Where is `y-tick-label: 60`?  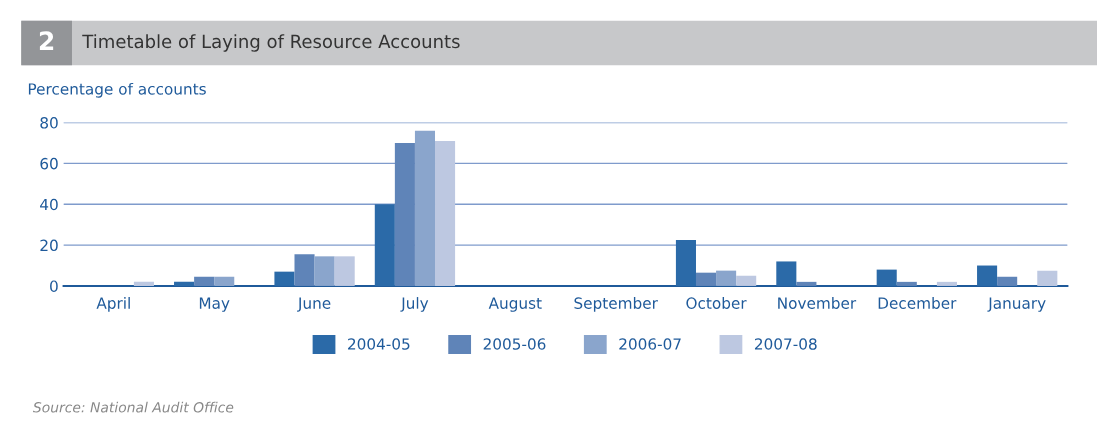
y-tick-label: 60 is located at coordinates (49, 163).